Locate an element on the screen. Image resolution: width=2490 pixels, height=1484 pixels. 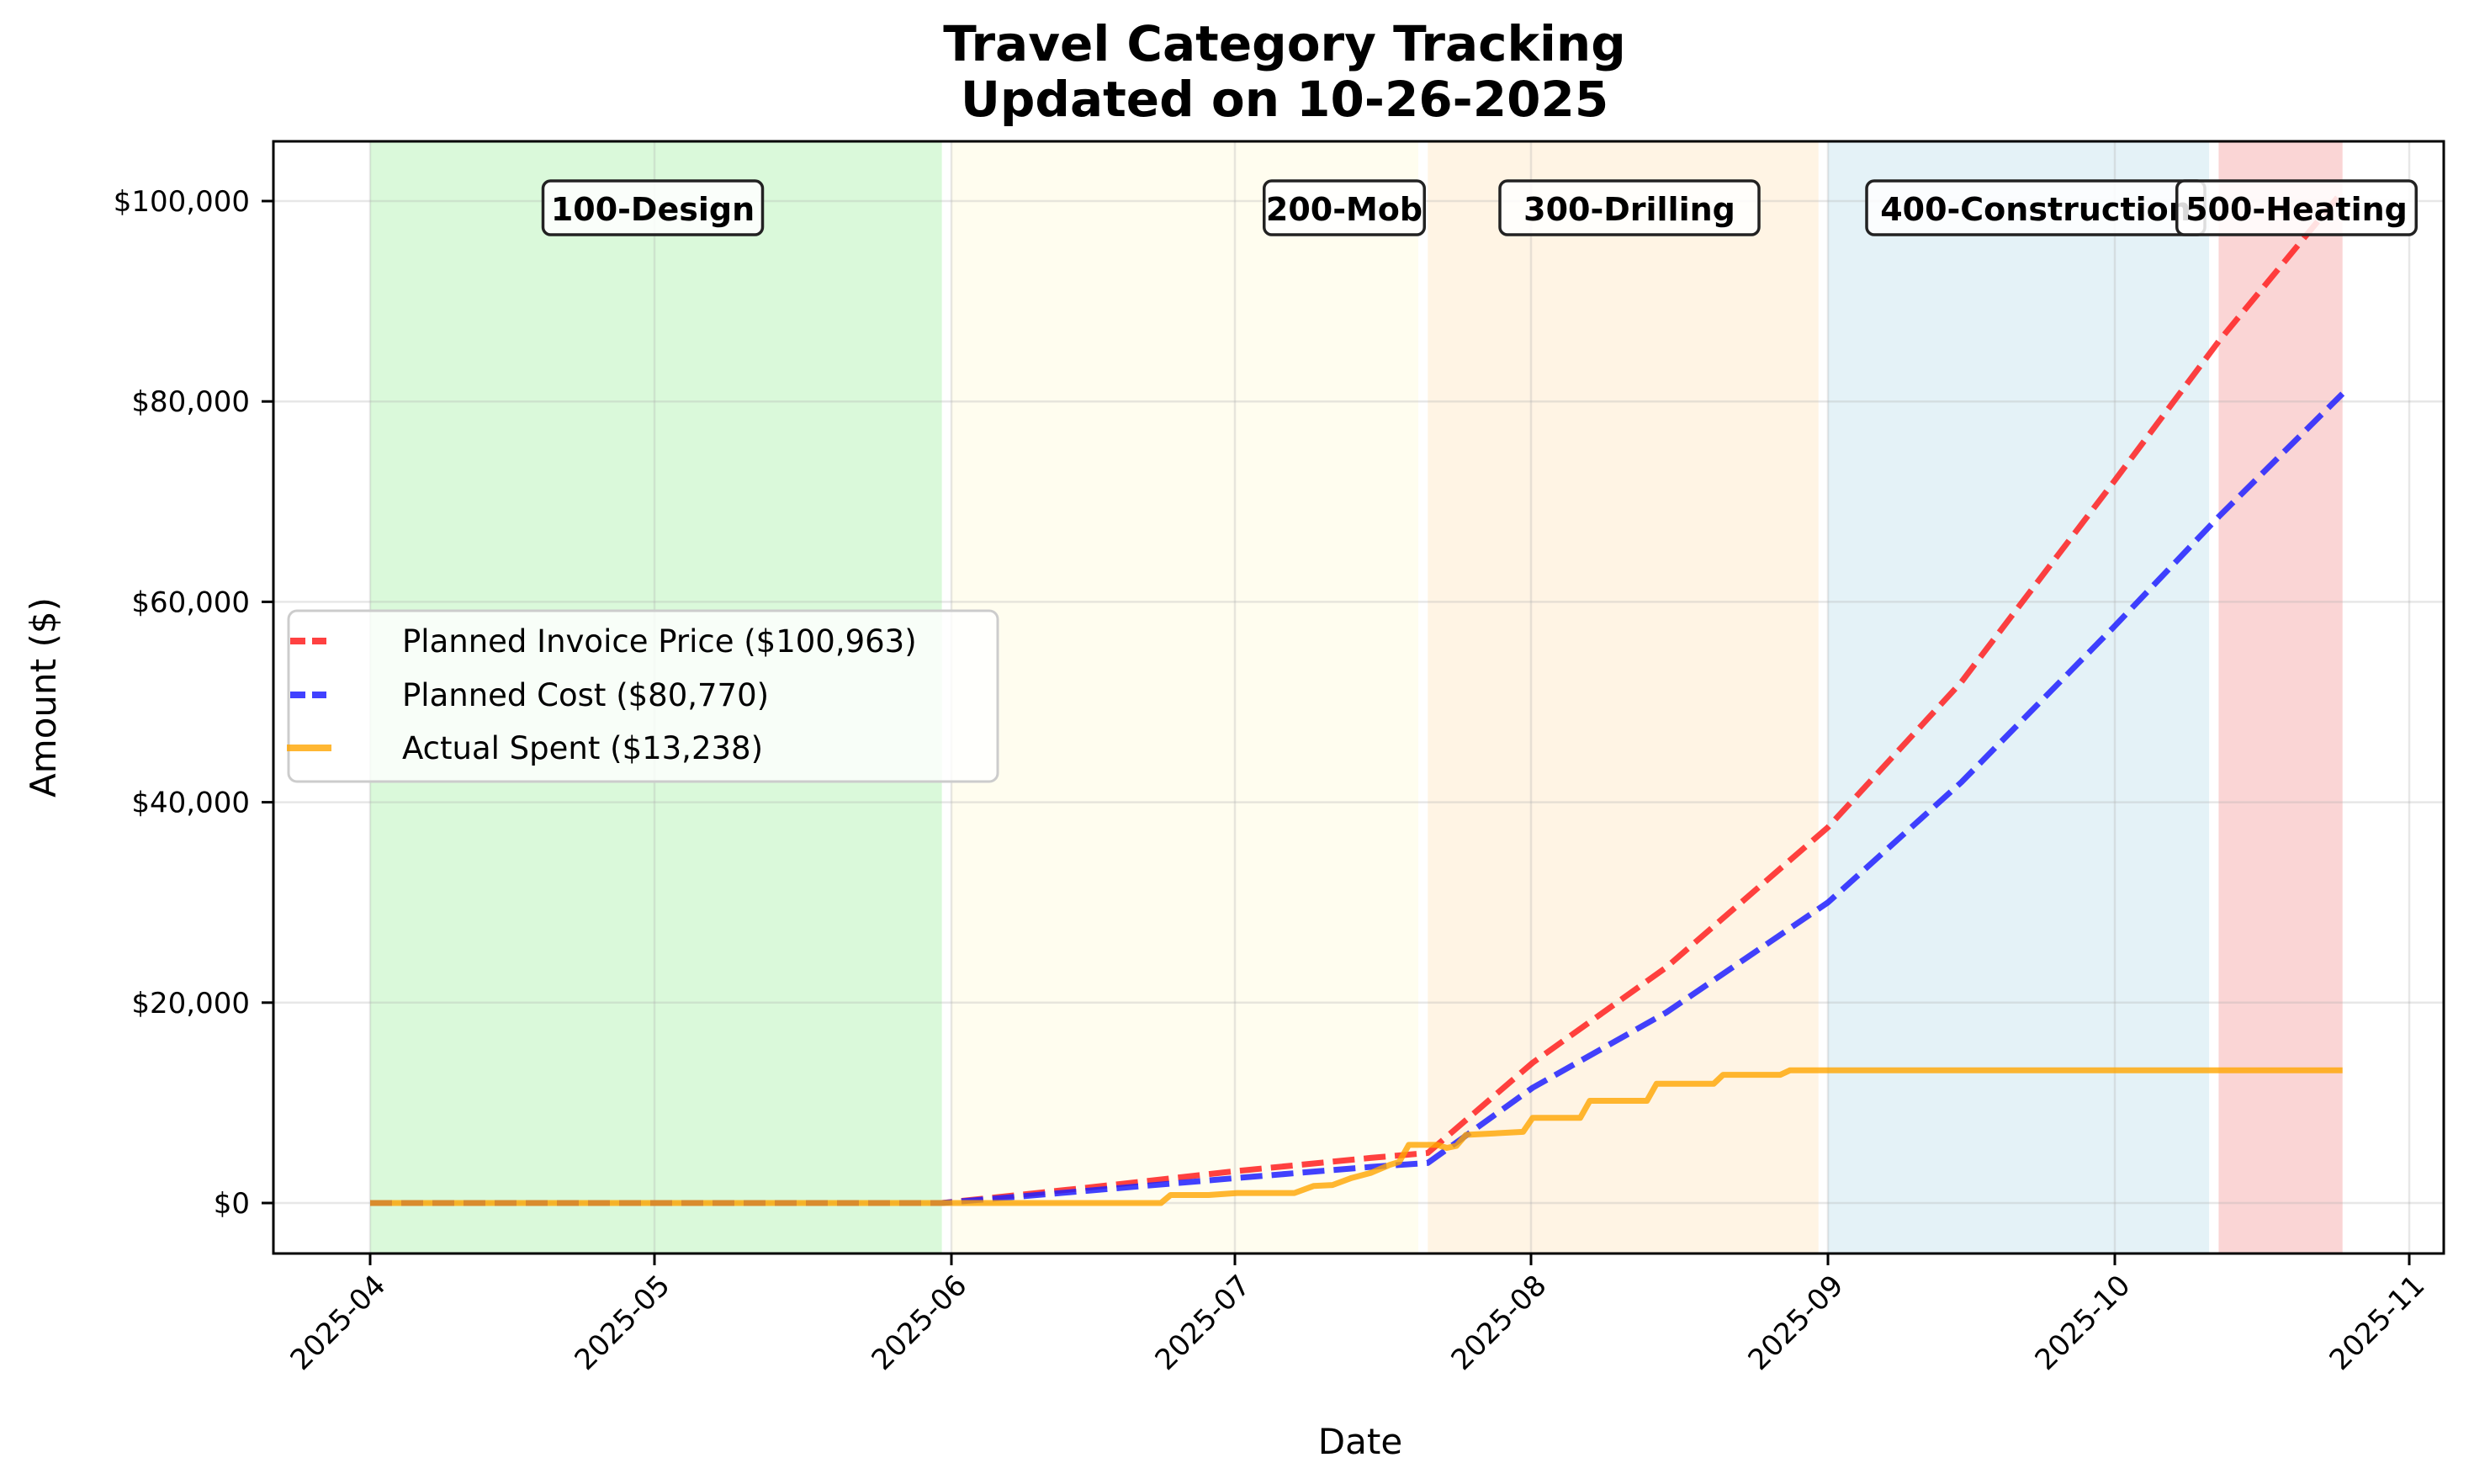
phase-label-3: 300-Drilling is located at coordinates (1629, 207).